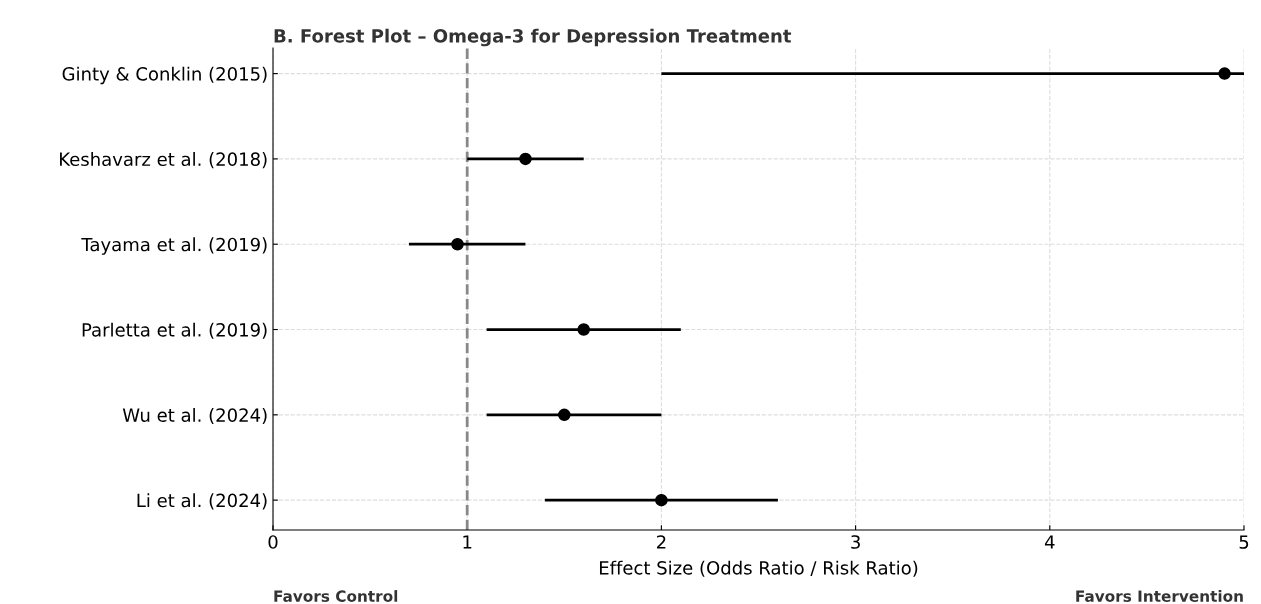  Describe the element at coordinates (467, 542) in the screenshot. I see `x-tick-label: 1` at that location.